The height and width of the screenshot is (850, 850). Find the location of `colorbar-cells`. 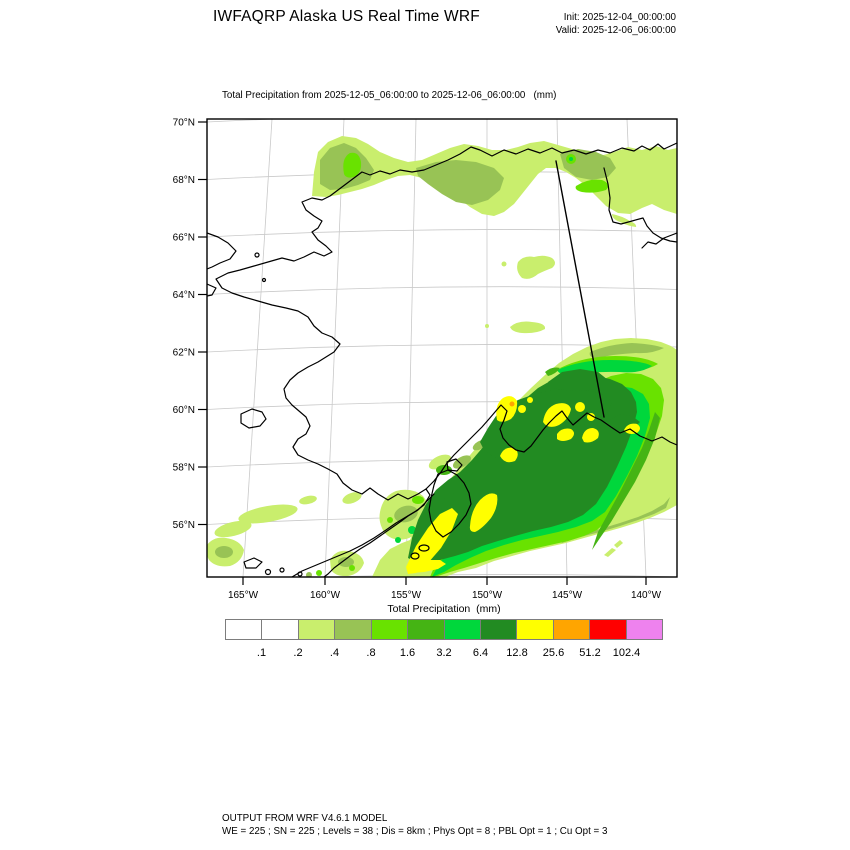

colorbar-cells is located at coordinates (444, 629).